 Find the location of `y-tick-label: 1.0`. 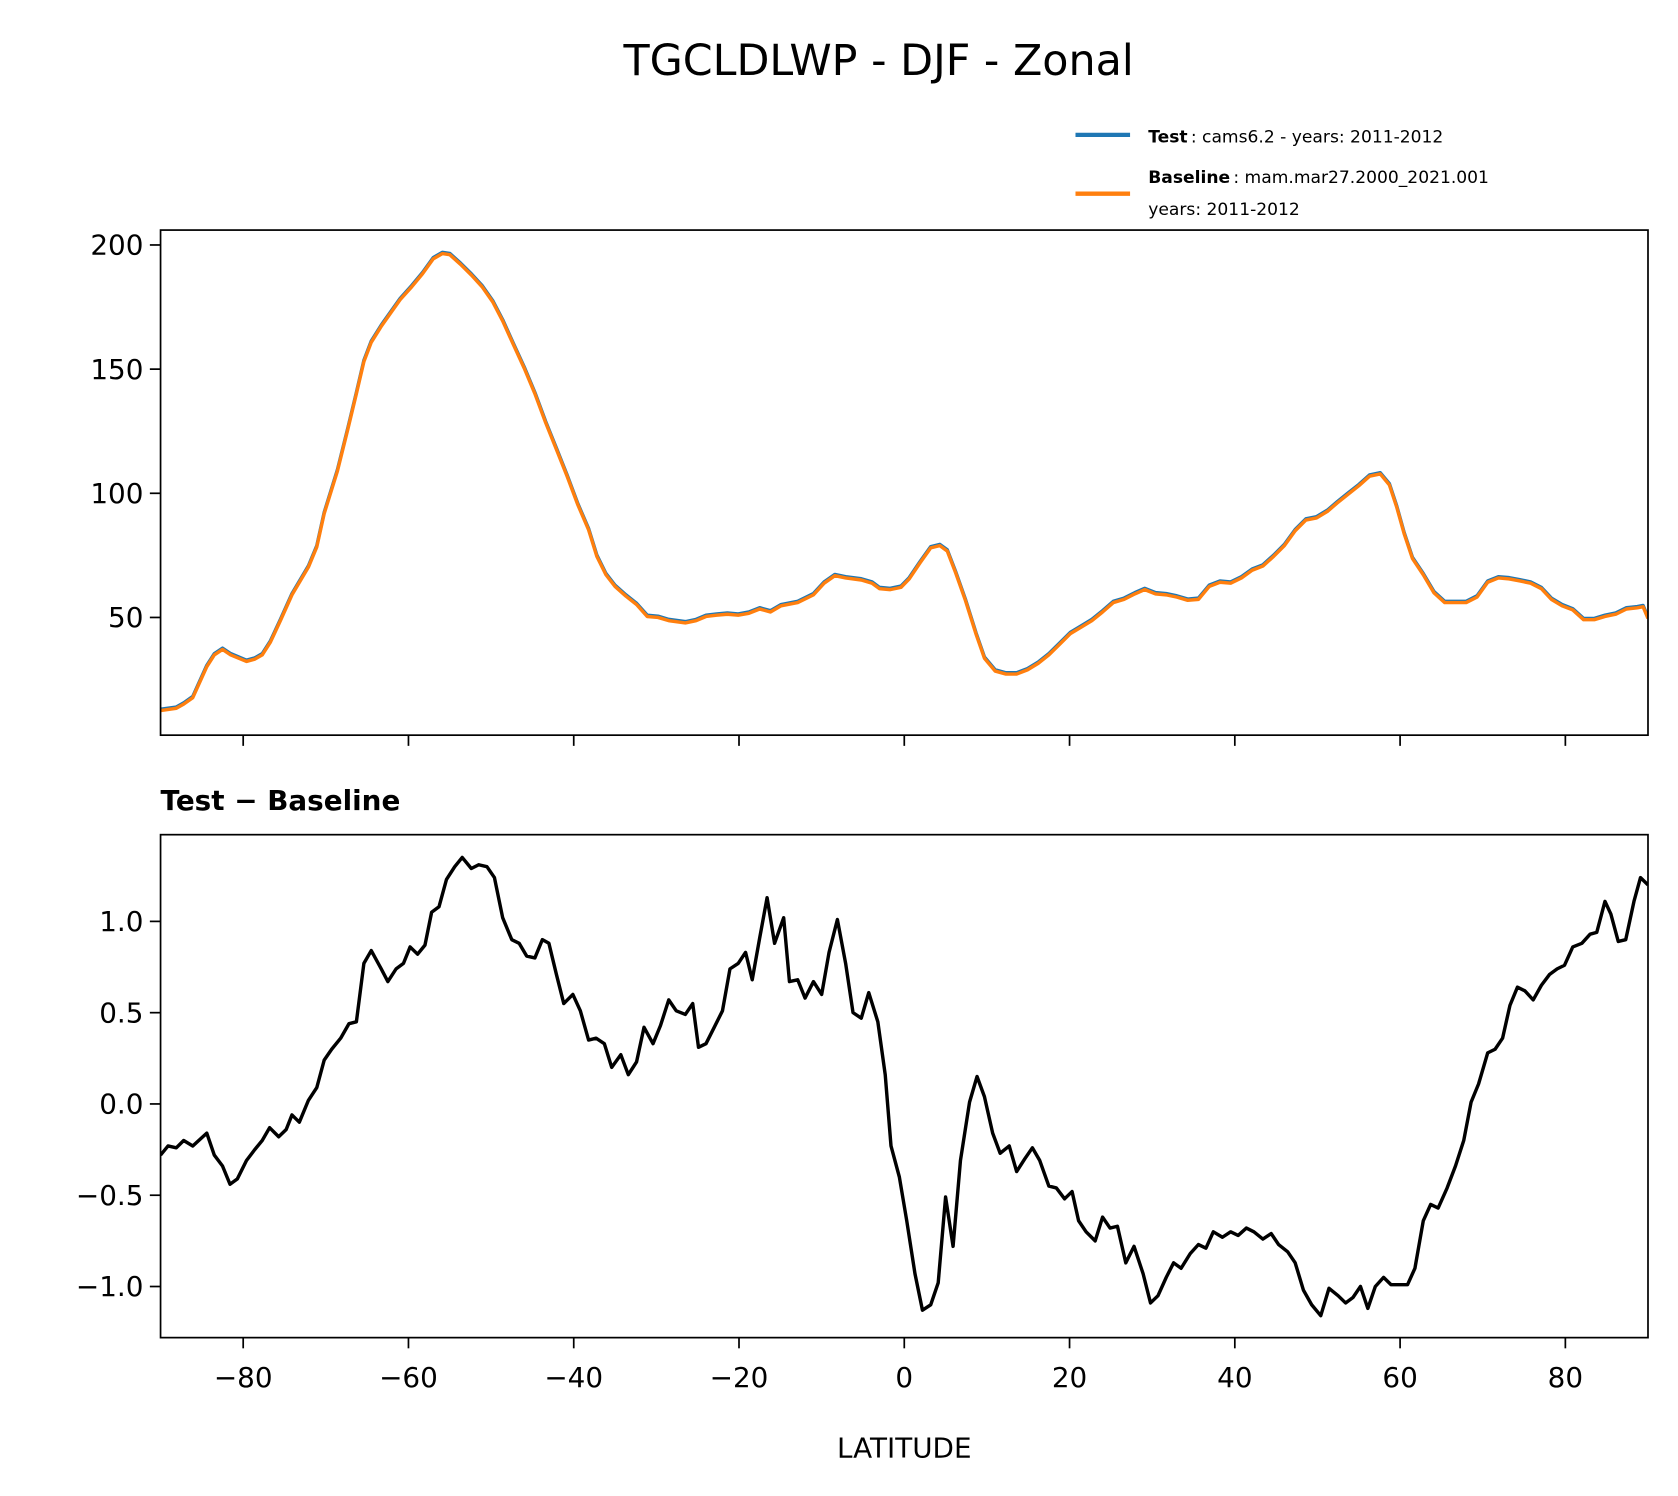

y-tick-label: 1.0 is located at coordinates (121, 921).